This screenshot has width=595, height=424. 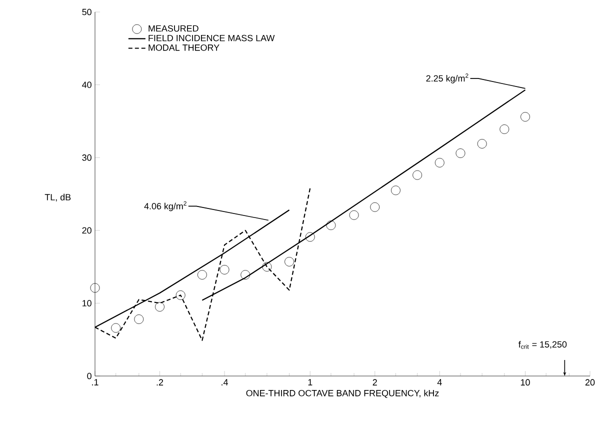 I want to click on legend-label: MEASURED, so click(x=173, y=28).